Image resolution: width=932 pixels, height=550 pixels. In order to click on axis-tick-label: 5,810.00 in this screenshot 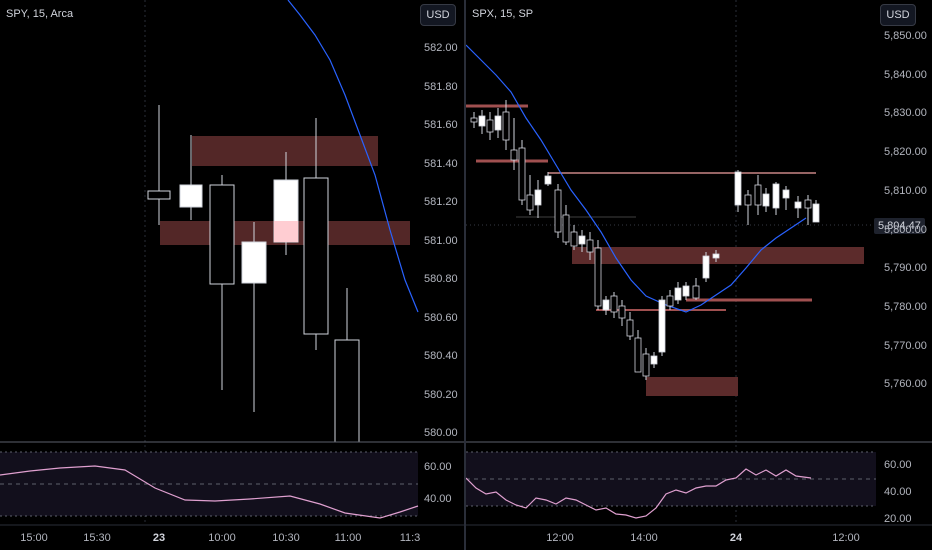, I will do `click(905, 190)`.